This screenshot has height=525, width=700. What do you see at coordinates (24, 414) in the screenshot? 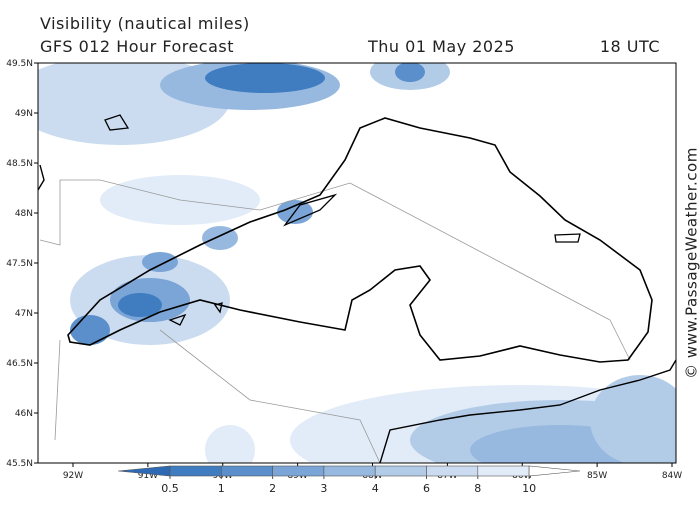
I see `lat-label: 46N` at bounding box center [24, 414].